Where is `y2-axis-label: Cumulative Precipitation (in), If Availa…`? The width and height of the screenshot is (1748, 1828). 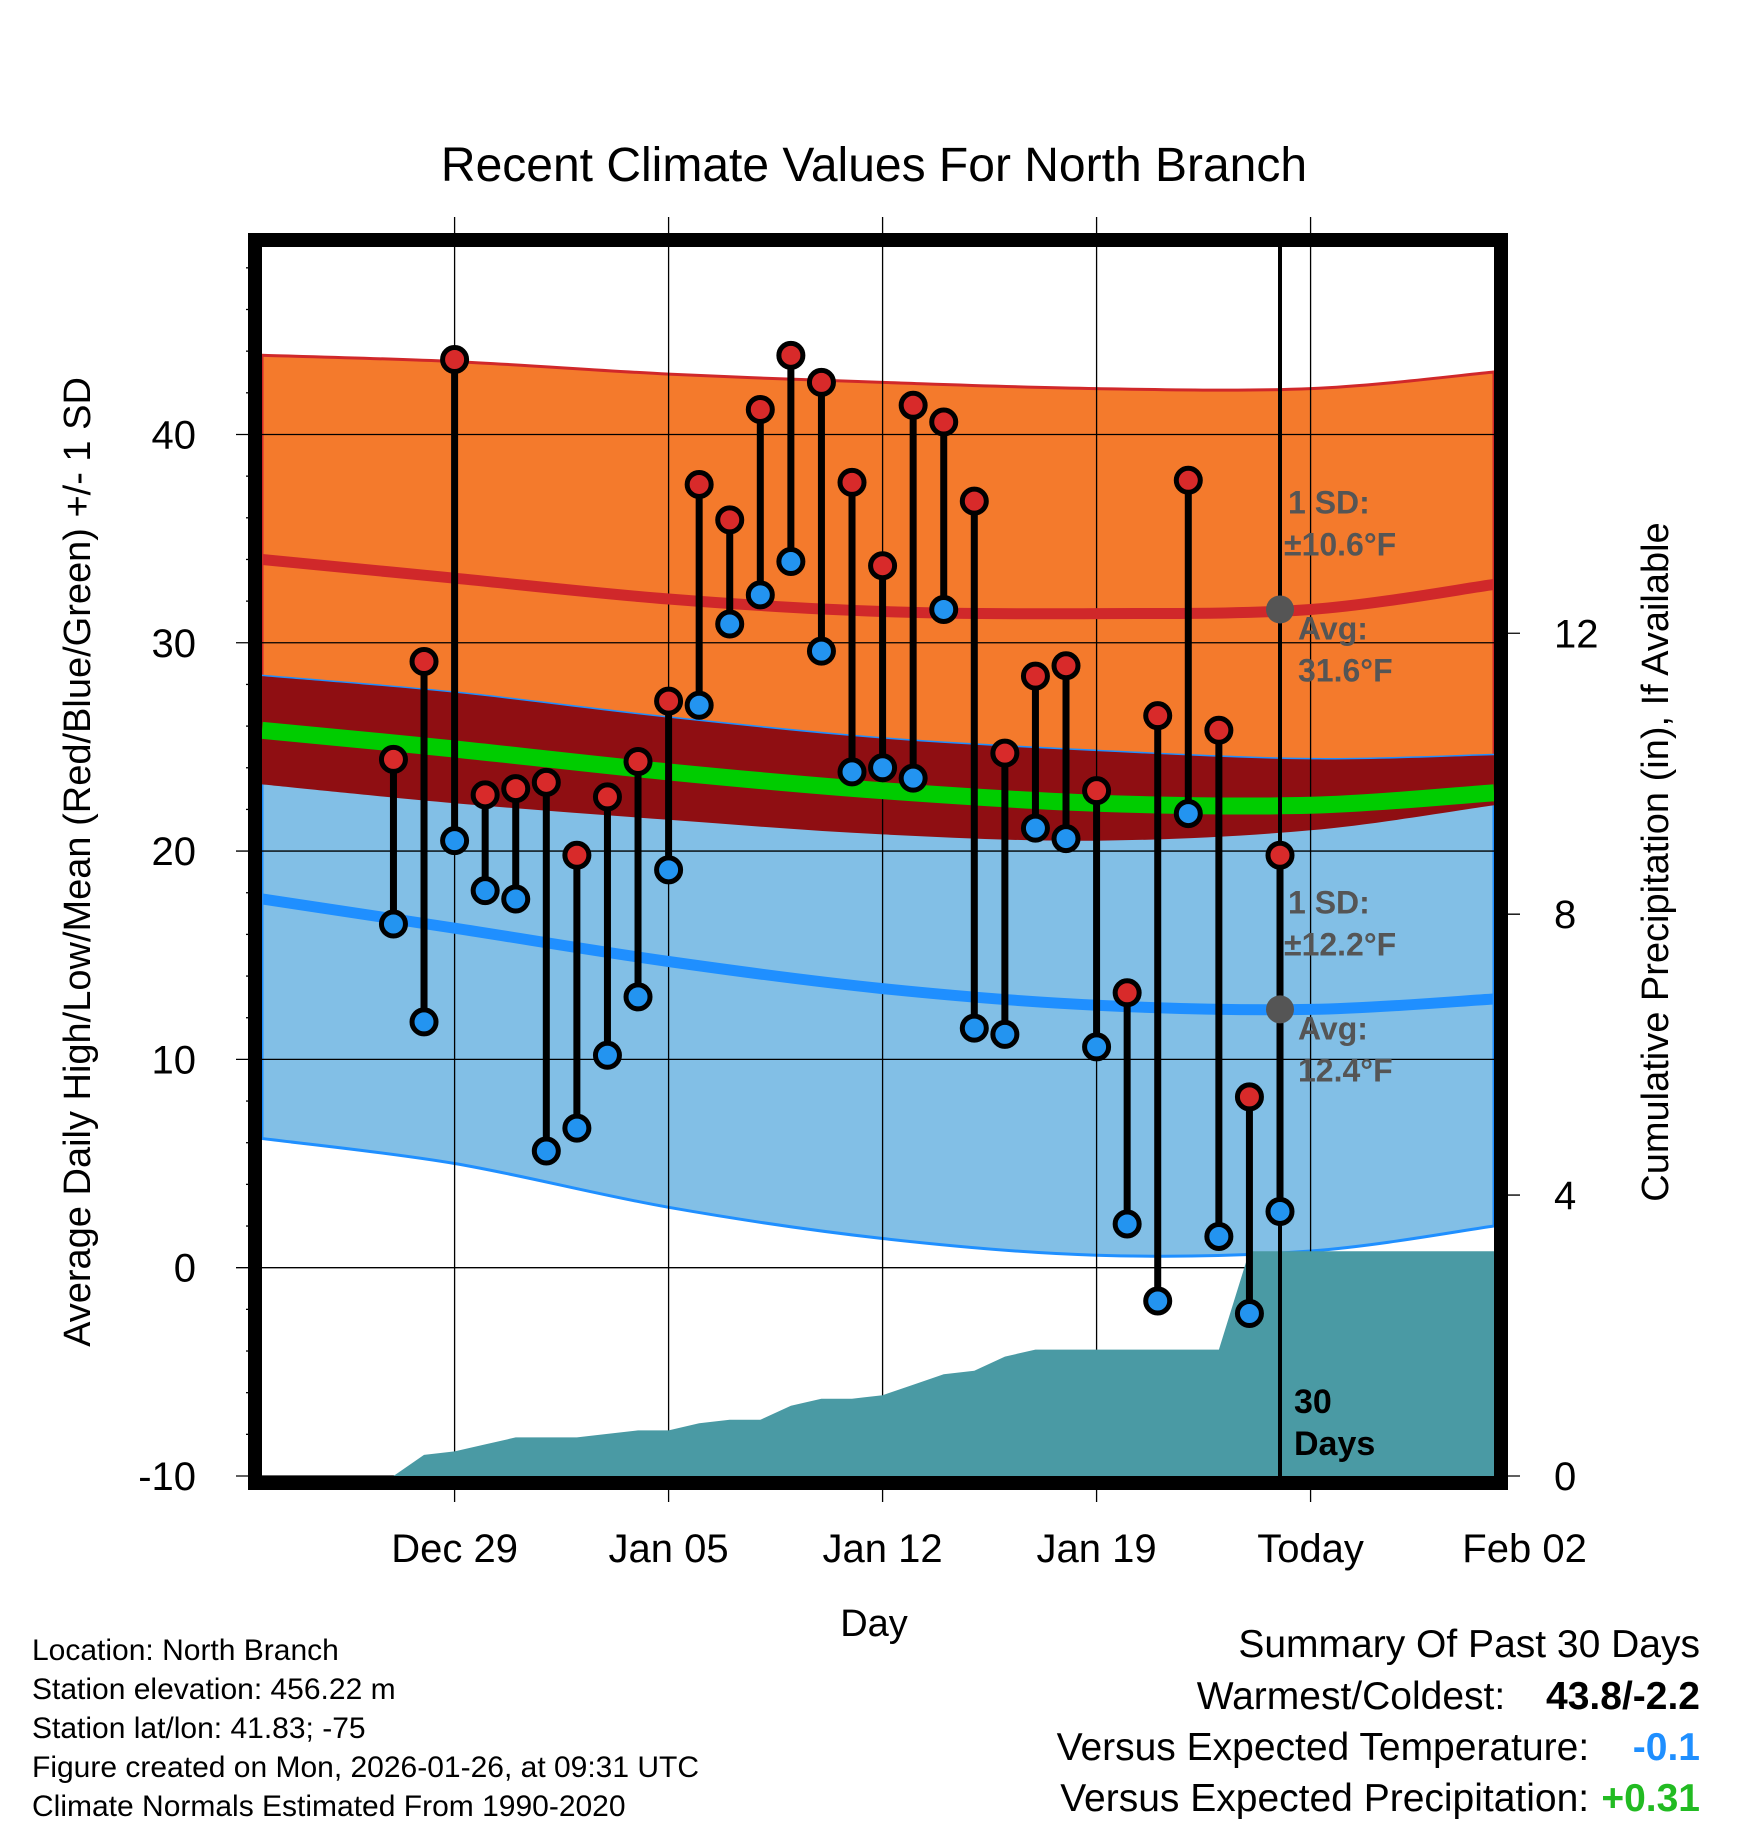 y2-axis-label: Cumulative Precipitation (in), If Availa… is located at coordinates (1656, 861).